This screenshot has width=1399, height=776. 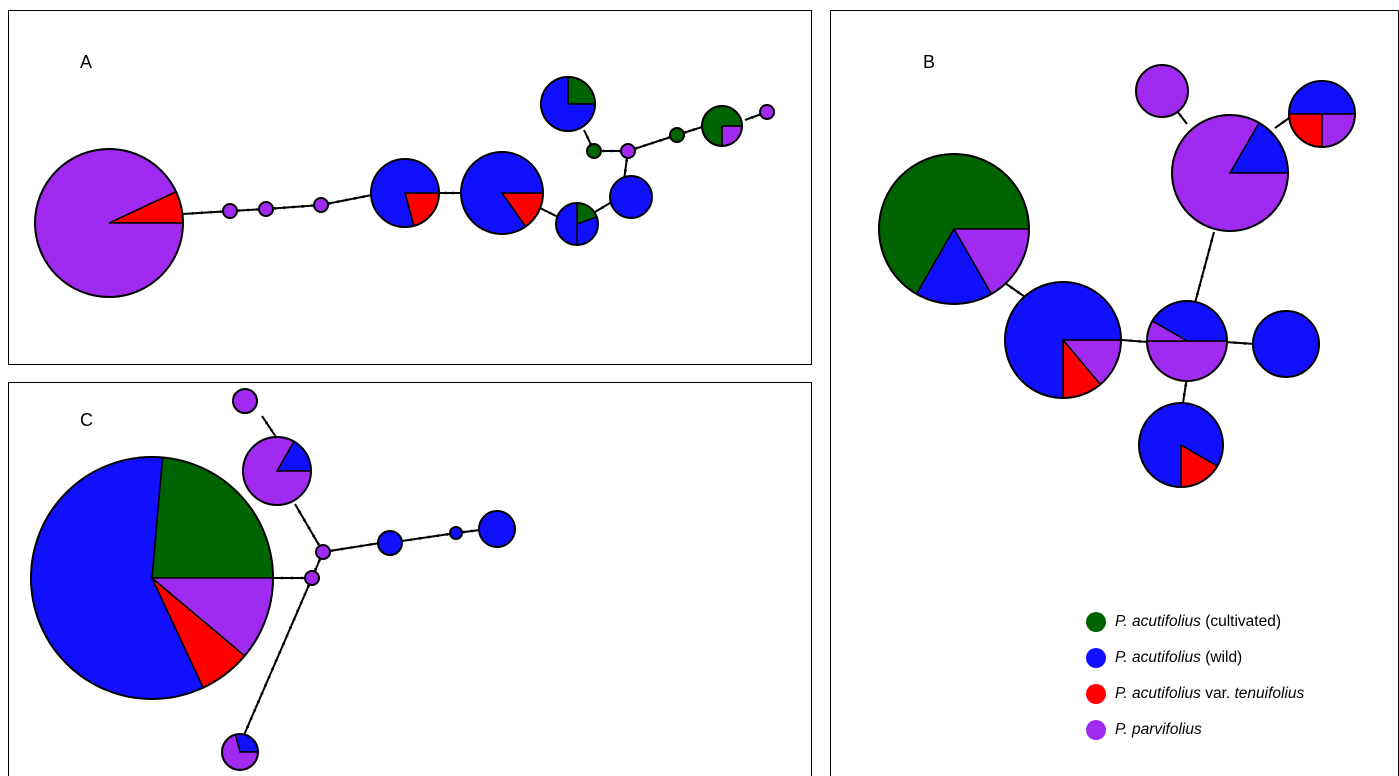 I want to click on panel-label-b: B, so click(x=929, y=62).